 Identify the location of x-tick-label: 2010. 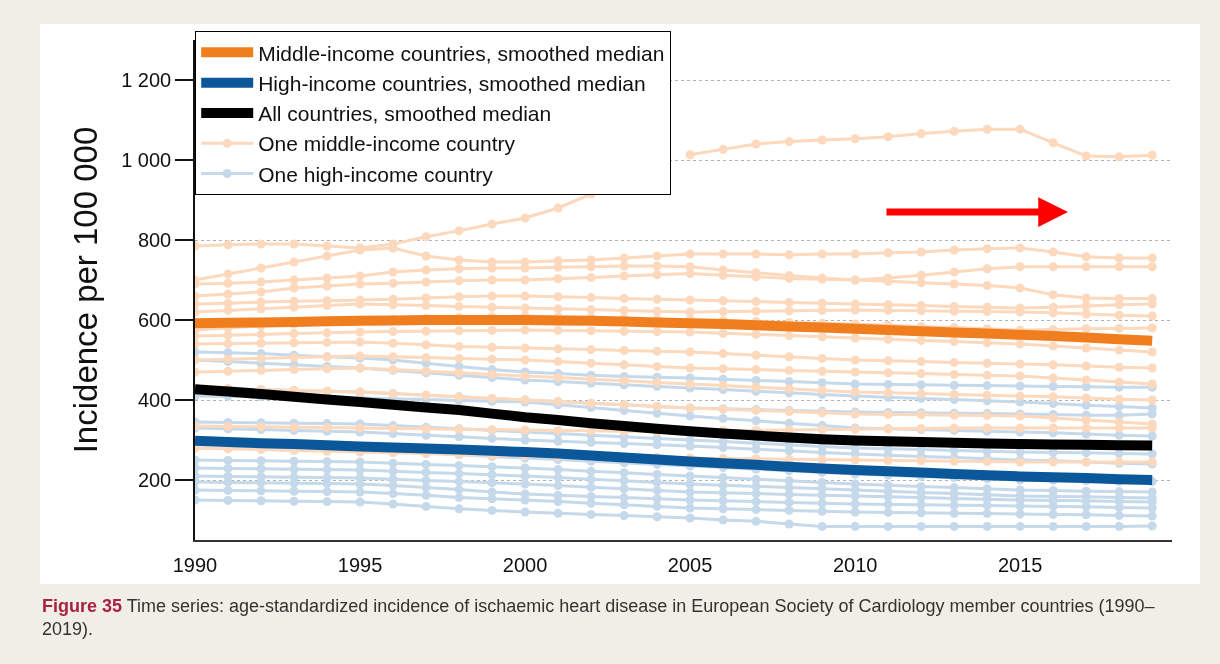
(855, 564).